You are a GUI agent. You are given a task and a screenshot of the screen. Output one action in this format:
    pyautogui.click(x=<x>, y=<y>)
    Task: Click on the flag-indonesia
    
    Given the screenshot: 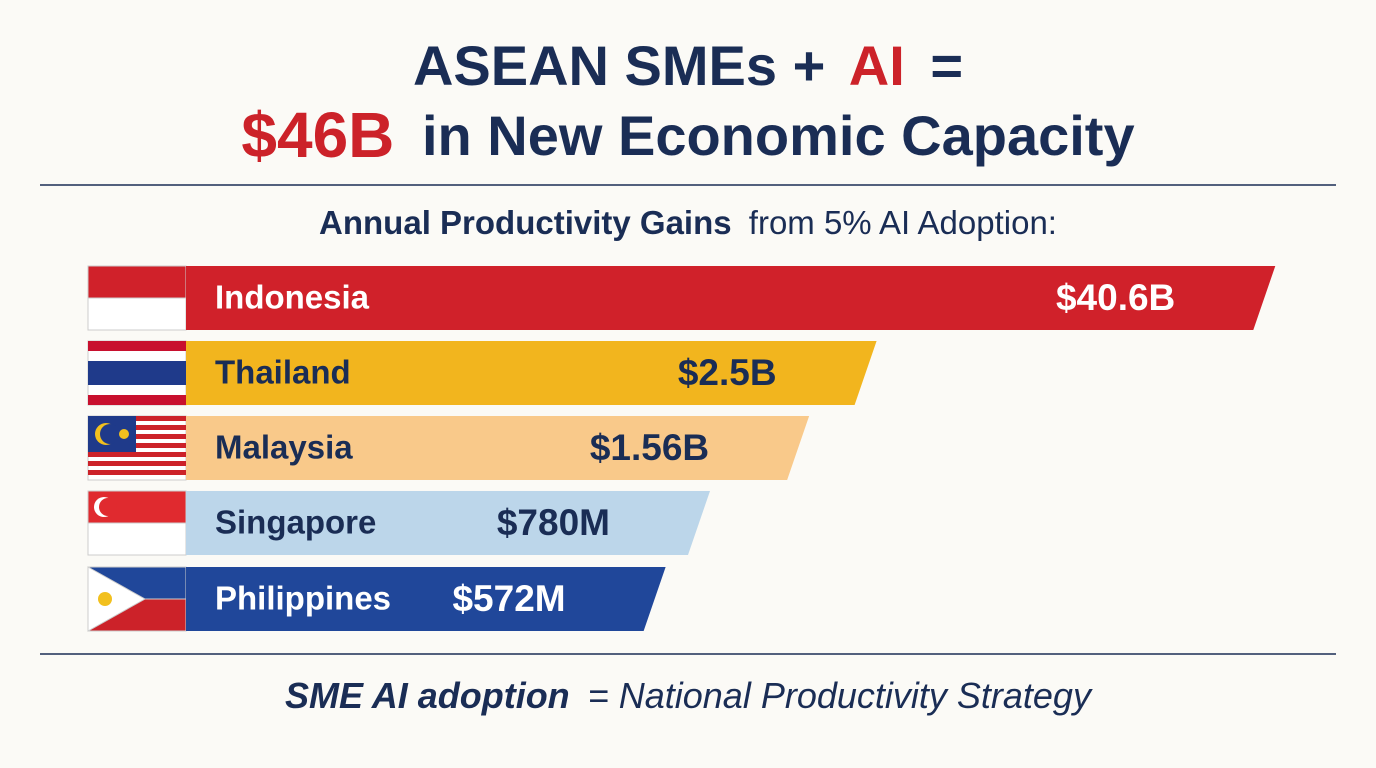 What is the action you would take?
    pyautogui.click(x=137, y=298)
    